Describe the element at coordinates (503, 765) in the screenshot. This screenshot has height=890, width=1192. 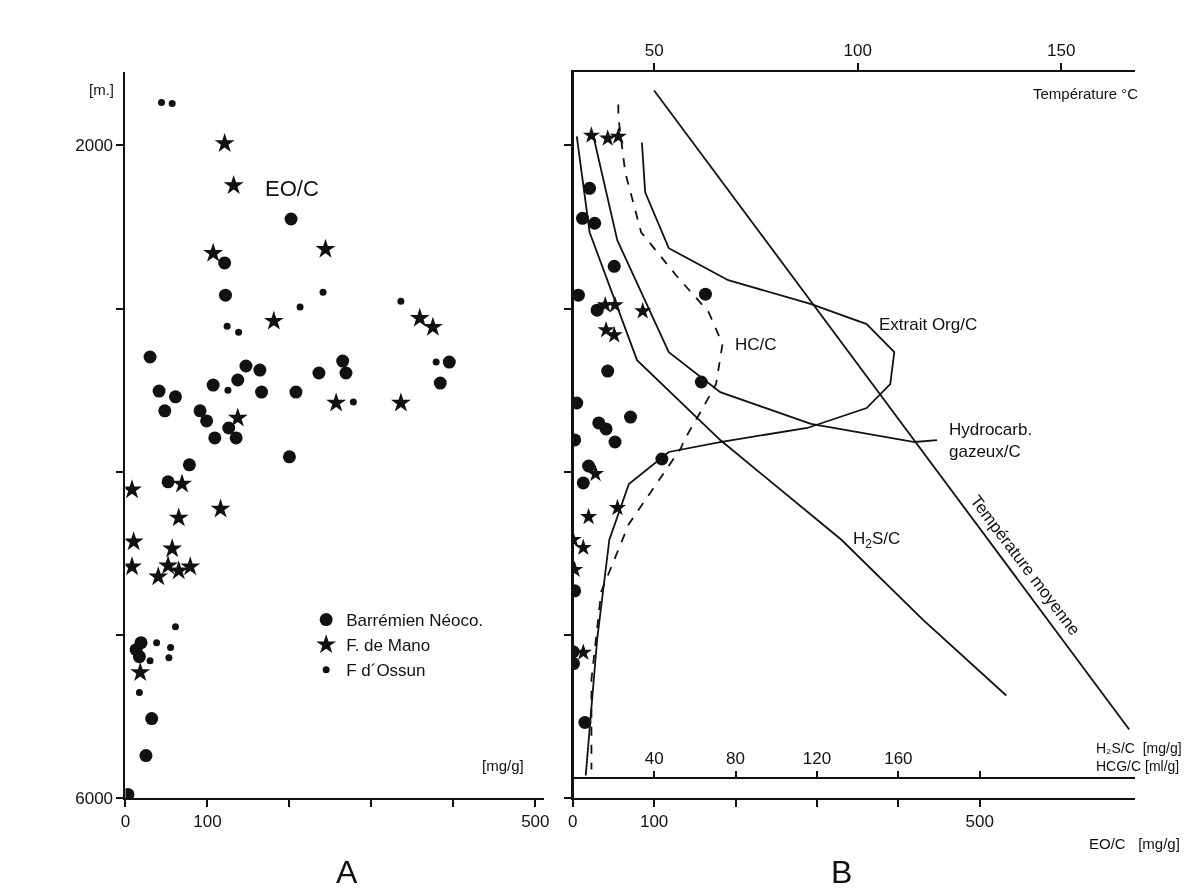
I see `x-axis-title: [mg/g]` at that location.